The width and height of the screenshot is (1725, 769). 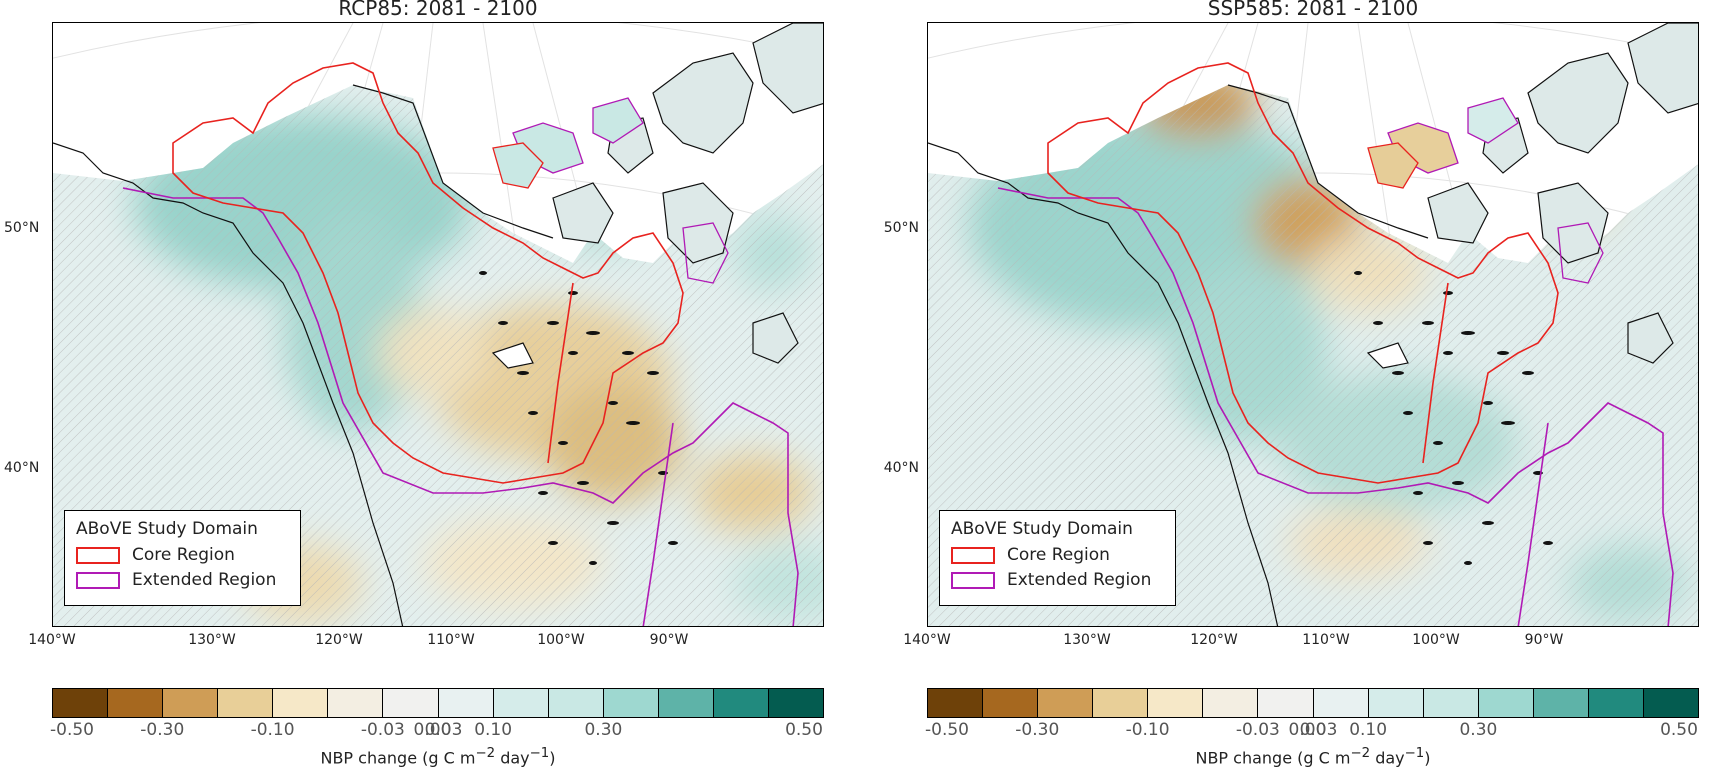 I want to click on map-title: SSP585: 2081 - 2100, so click(x=1313, y=10).